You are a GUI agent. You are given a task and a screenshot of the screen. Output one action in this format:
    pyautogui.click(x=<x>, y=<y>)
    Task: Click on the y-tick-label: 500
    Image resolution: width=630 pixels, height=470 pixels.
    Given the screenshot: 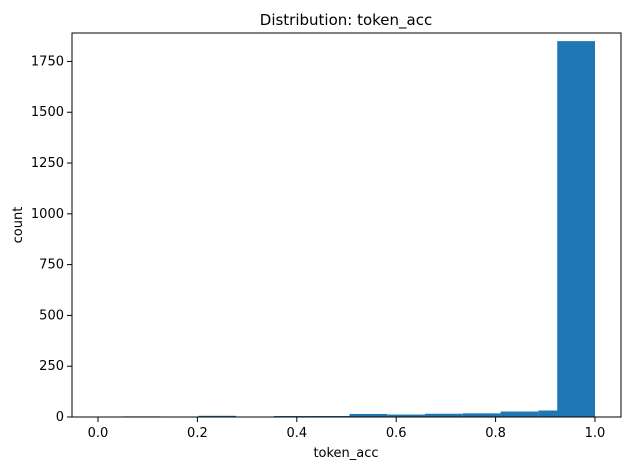 What is the action you would take?
    pyautogui.click(x=51, y=315)
    